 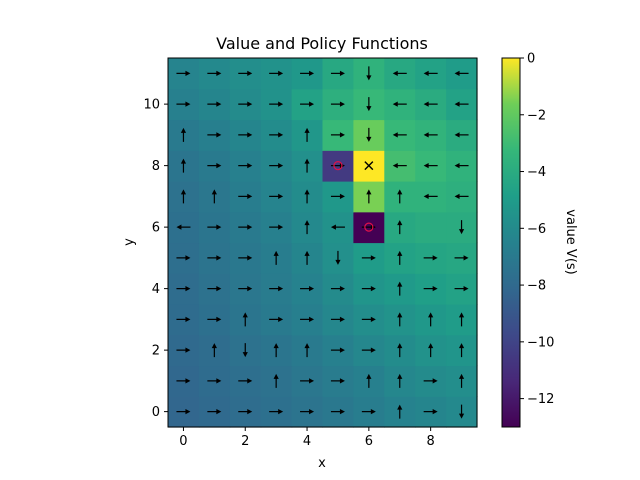 What do you see at coordinates (307, 441) in the screenshot?
I see `x-tick-label: 4` at bounding box center [307, 441].